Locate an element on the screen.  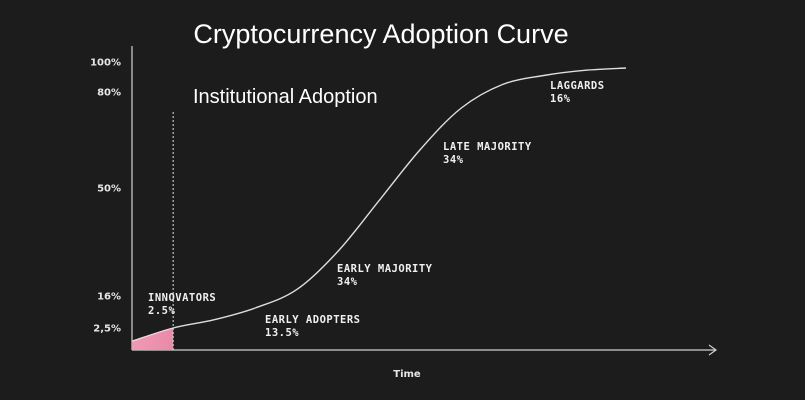
institutional-adoption-label: Institutional Adoption is located at coordinates (285, 97).